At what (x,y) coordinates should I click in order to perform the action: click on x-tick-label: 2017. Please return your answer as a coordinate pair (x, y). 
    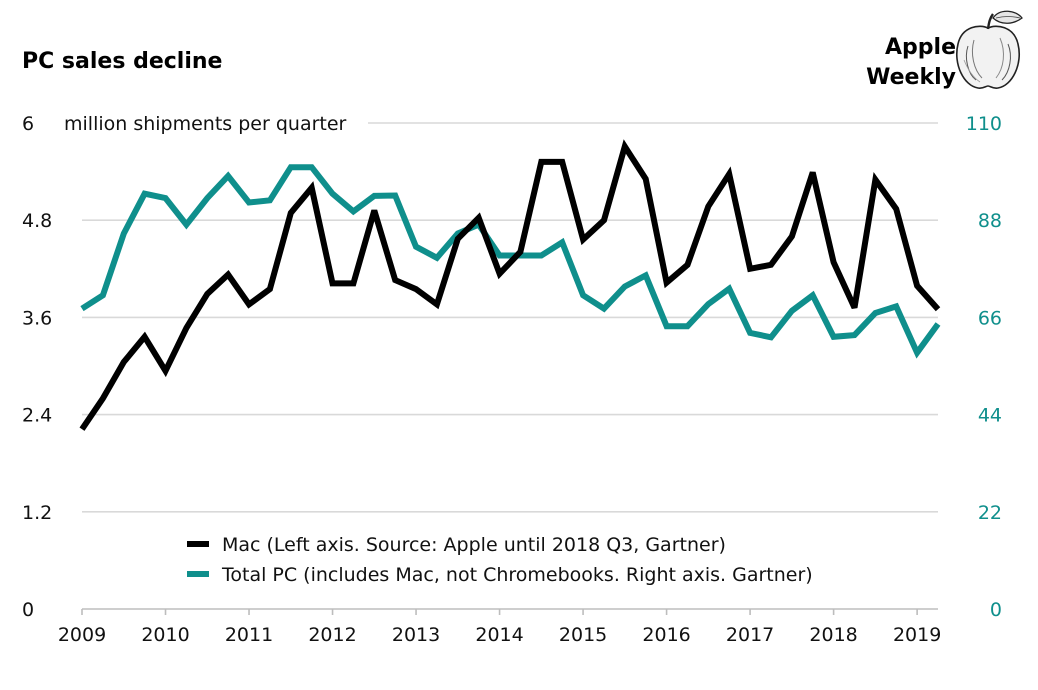
    Looking at the image, I should click on (750, 635).